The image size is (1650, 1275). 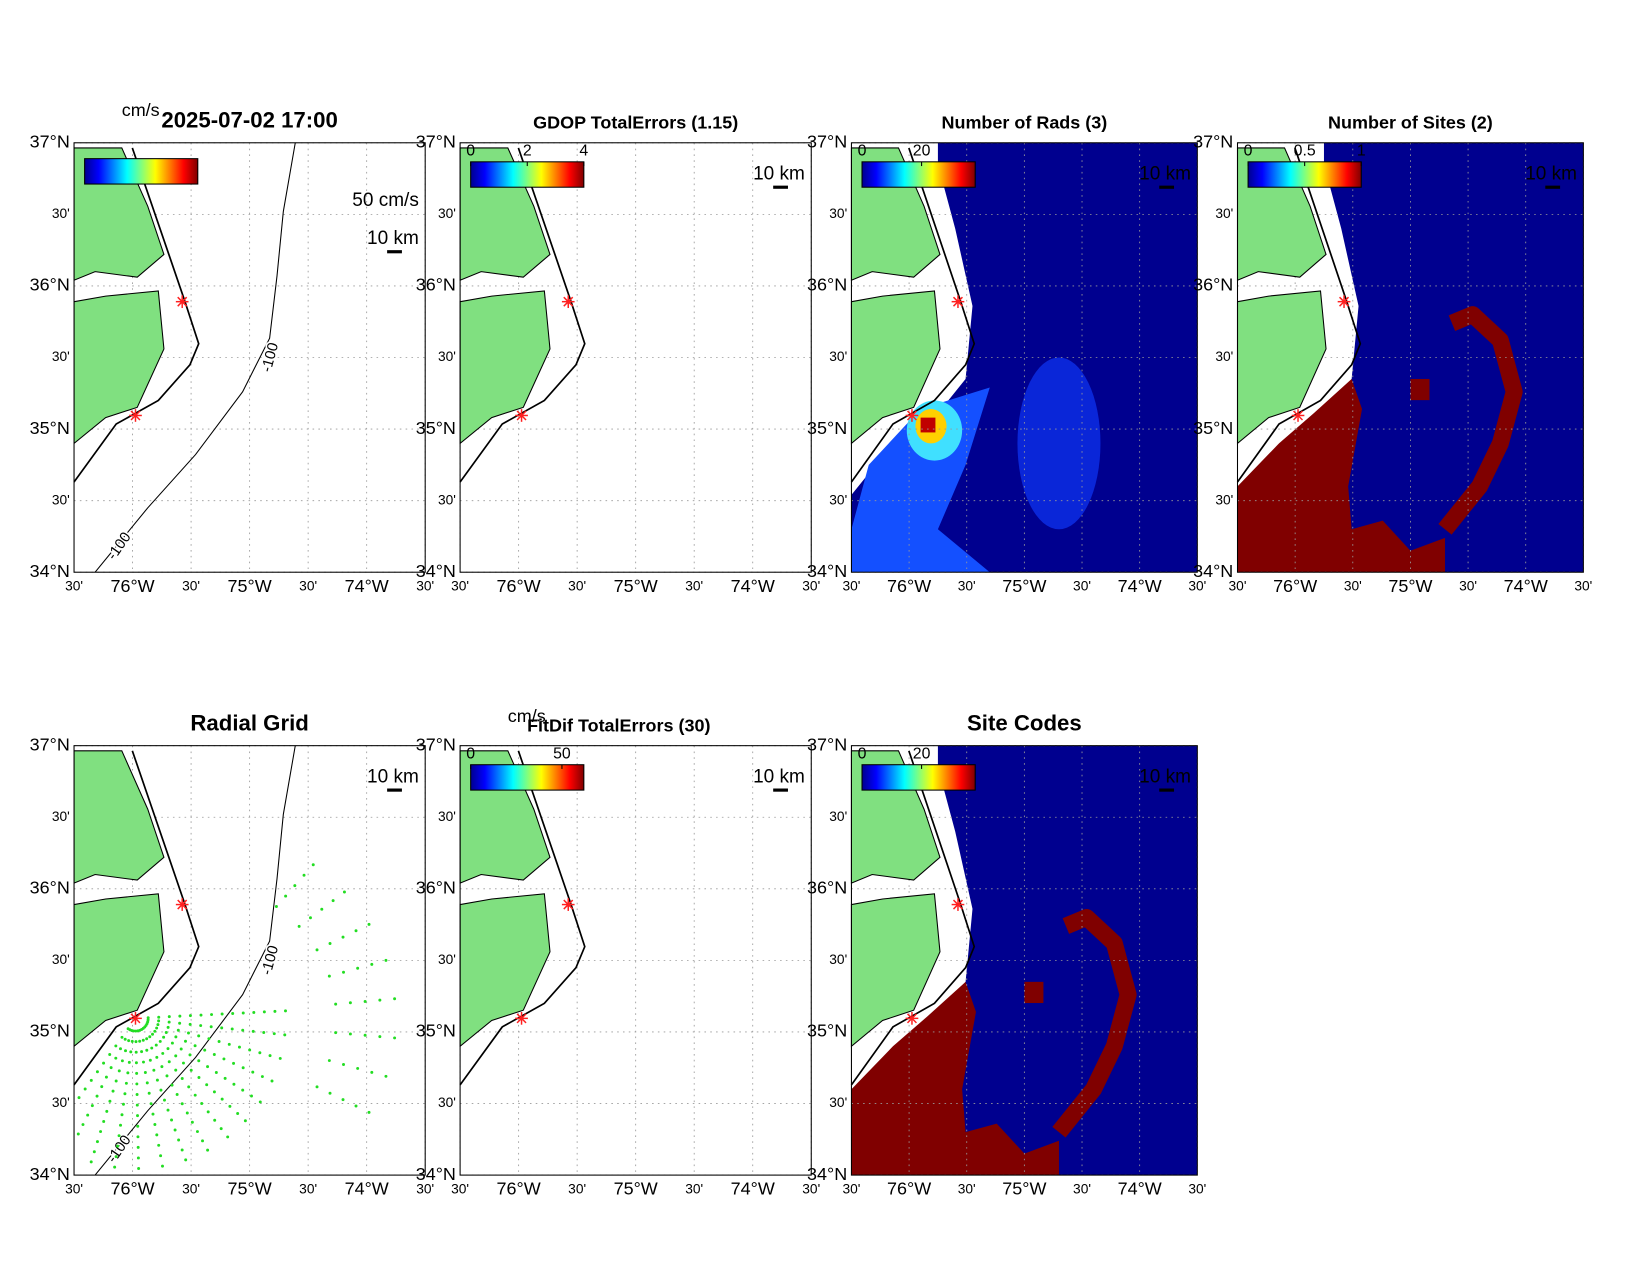 What do you see at coordinates (385, 200) in the screenshot?
I see `scale-label: 50 cm/s` at bounding box center [385, 200].